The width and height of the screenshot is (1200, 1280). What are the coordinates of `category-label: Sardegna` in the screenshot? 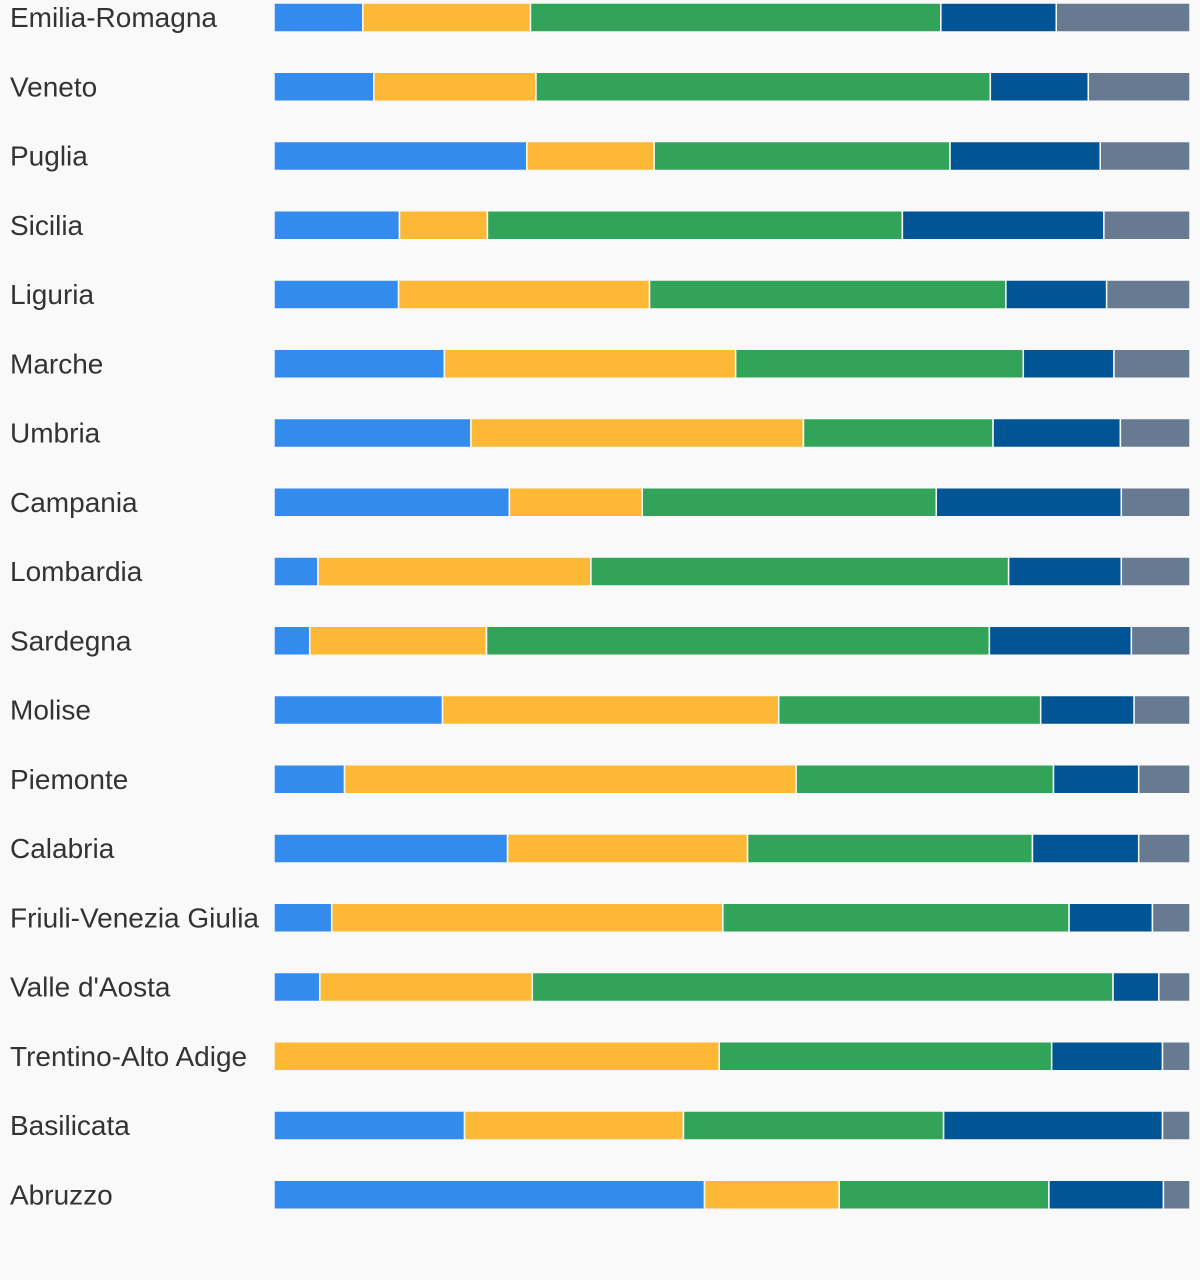 It's located at (71, 640).